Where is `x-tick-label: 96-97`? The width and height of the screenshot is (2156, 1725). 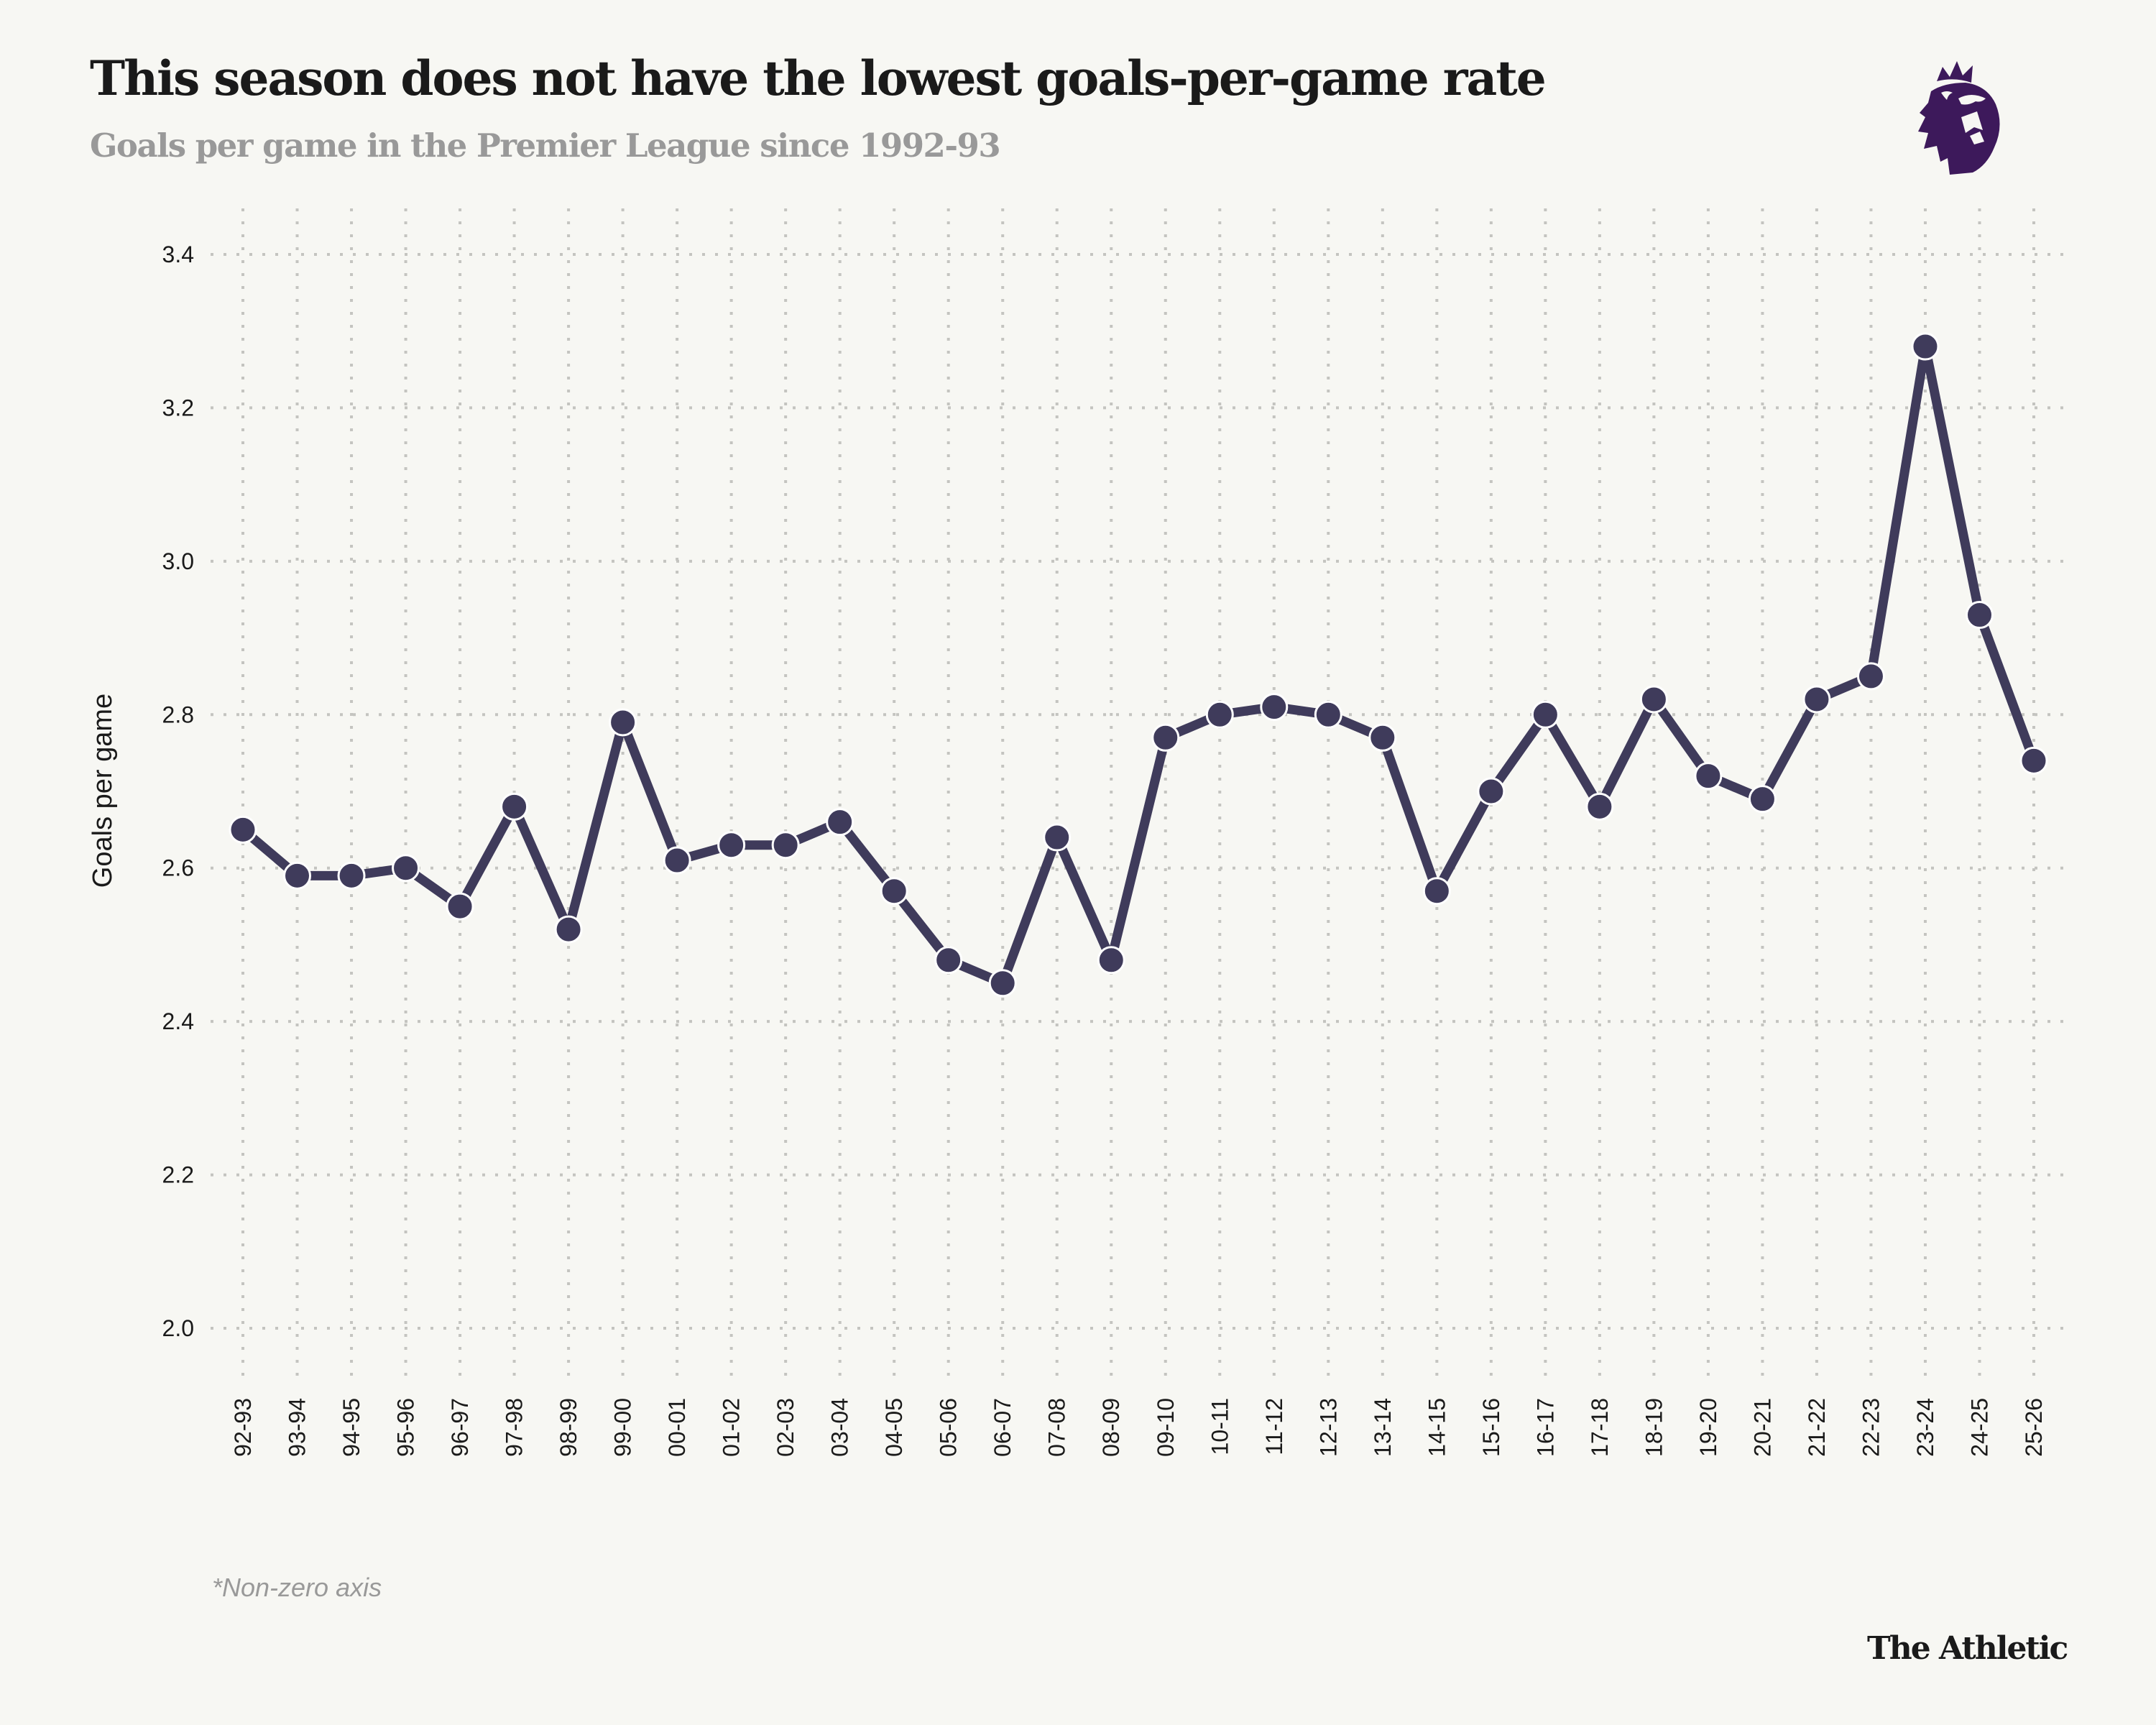 x-tick-label: 96-97 is located at coordinates (460, 1427).